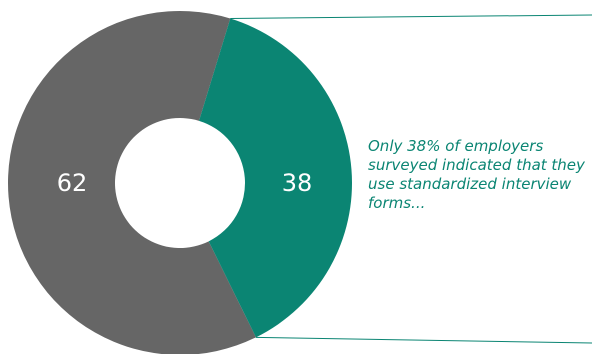 Image resolution: width=600 pixels, height=354 pixels. What do you see at coordinates (424, 340) in the screenshot?
I see `callout-line-bottom` at bounding box center [424, 340].